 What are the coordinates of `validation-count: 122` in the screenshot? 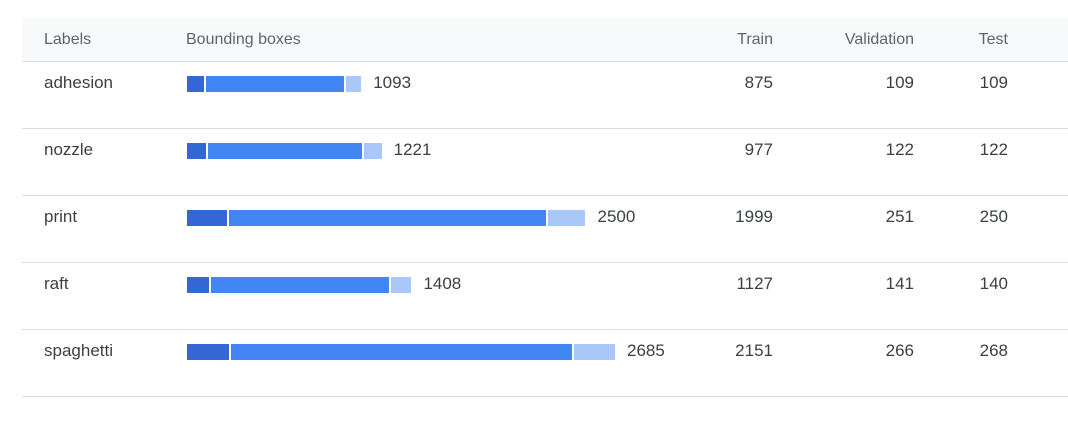 It's located at (899, 149).